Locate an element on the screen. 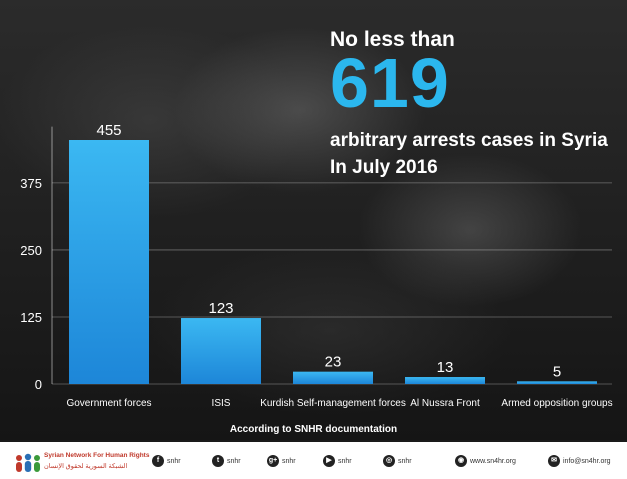 This screenshot has width=627, height=479. facebook-icon: f is located at coordinates (158, 461).